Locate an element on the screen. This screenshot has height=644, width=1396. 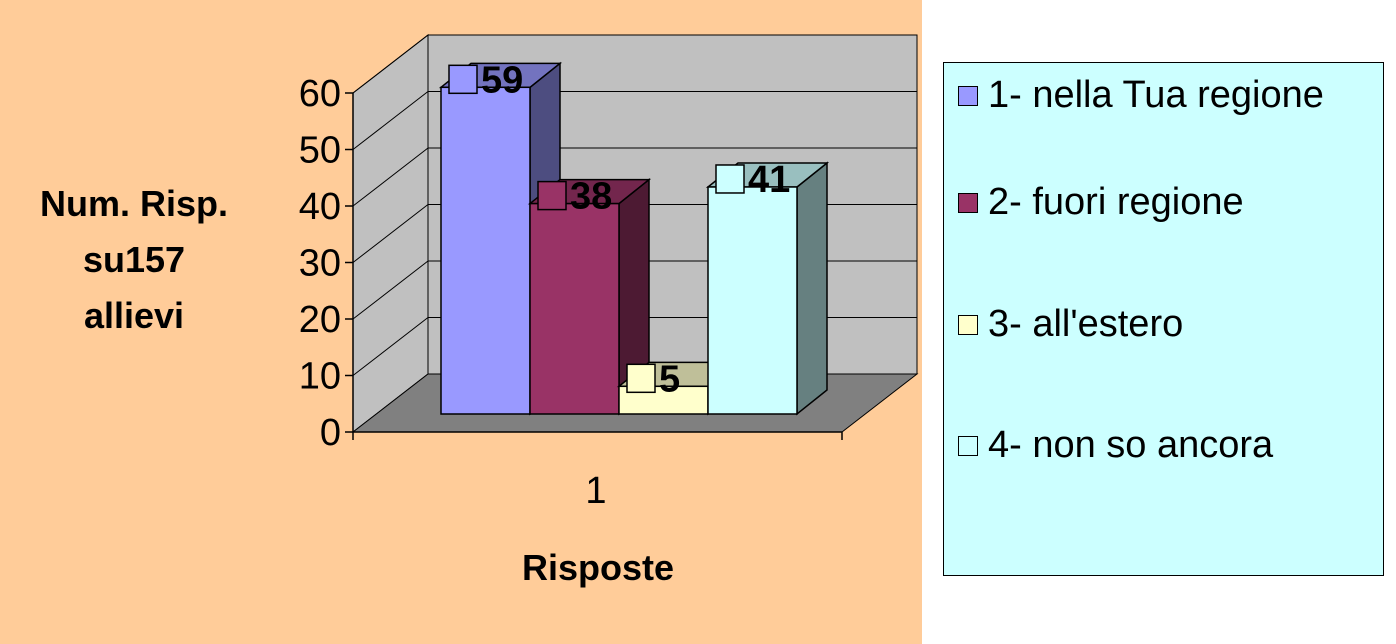
y-tick-label: 40 is located at coordinates (320, 207).